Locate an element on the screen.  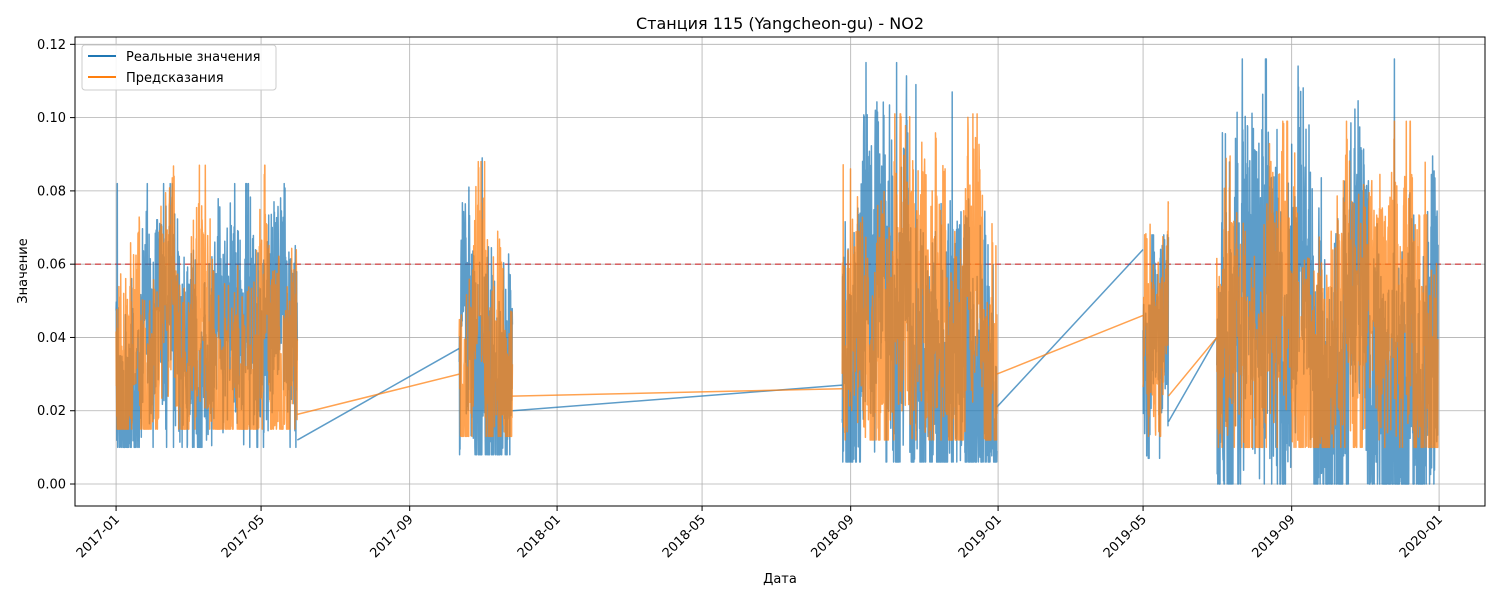
y-tick-label: 0.10 is located at coordinates (51, 118).